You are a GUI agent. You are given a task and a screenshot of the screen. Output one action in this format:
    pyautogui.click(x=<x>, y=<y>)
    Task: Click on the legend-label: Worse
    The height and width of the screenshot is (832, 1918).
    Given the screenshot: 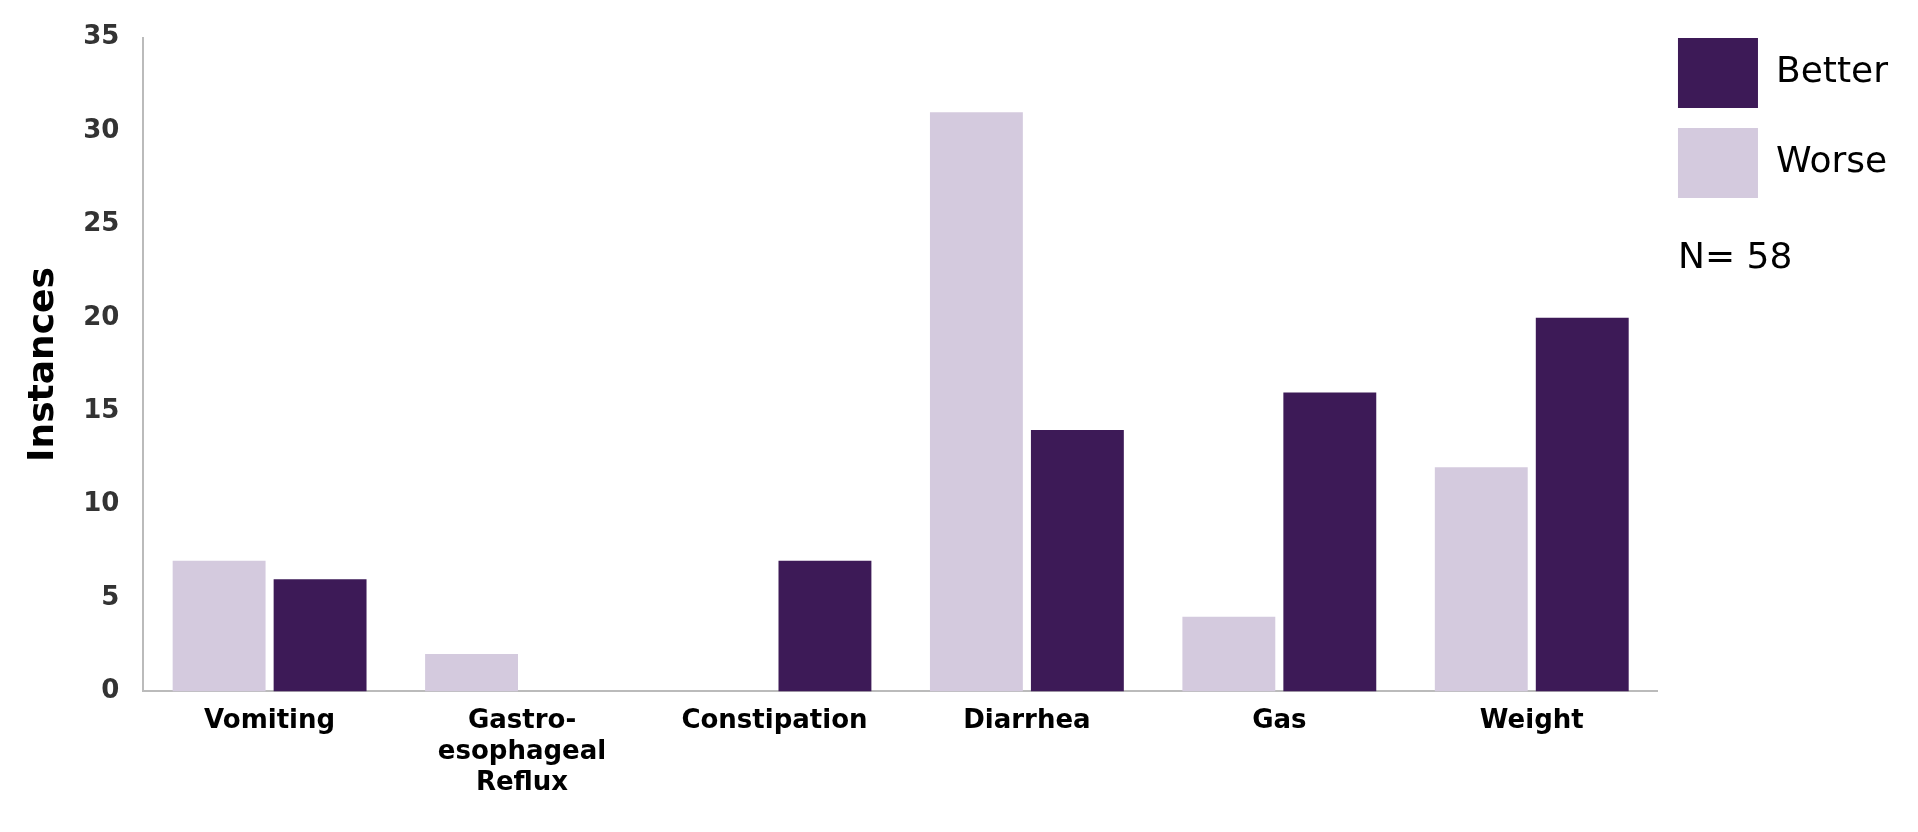 What is the action you would take?
    pyautogui.click(x=1831, y=160)
    